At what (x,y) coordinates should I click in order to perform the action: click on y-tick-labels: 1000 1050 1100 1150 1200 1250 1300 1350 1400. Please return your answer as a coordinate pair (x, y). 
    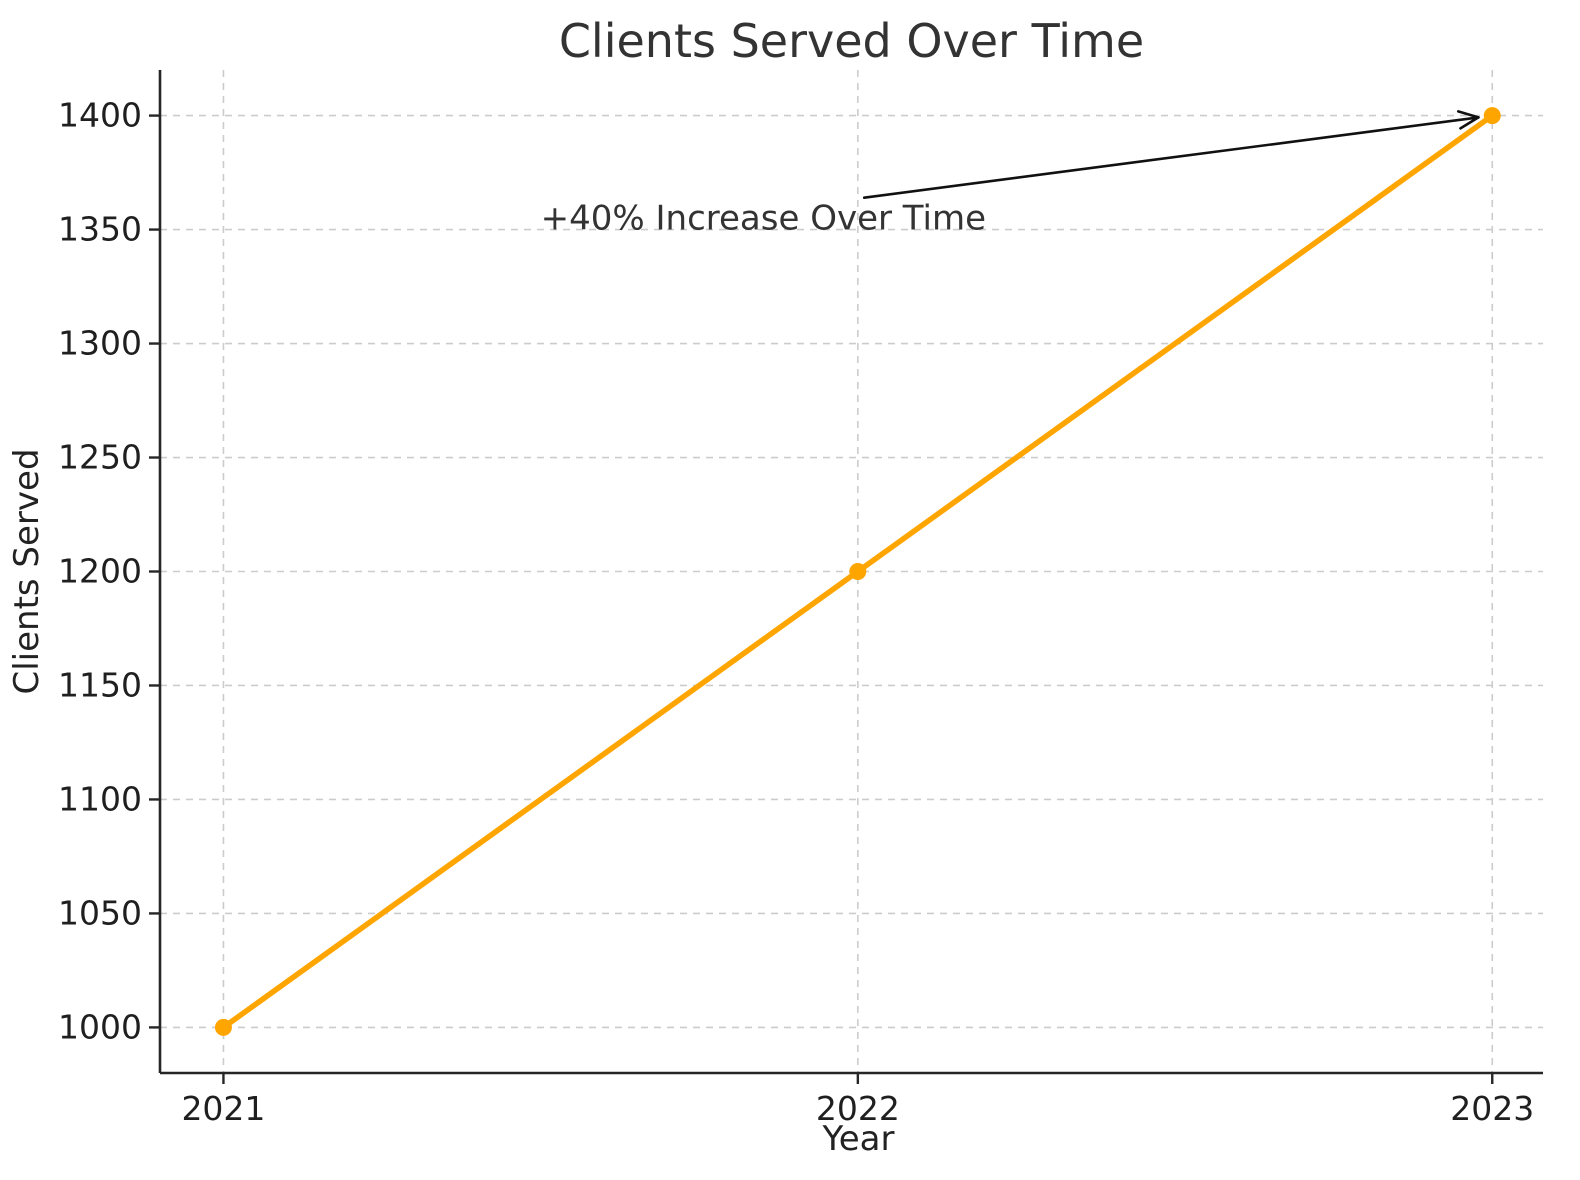
    Looking at the image, I should click on (100, 571).